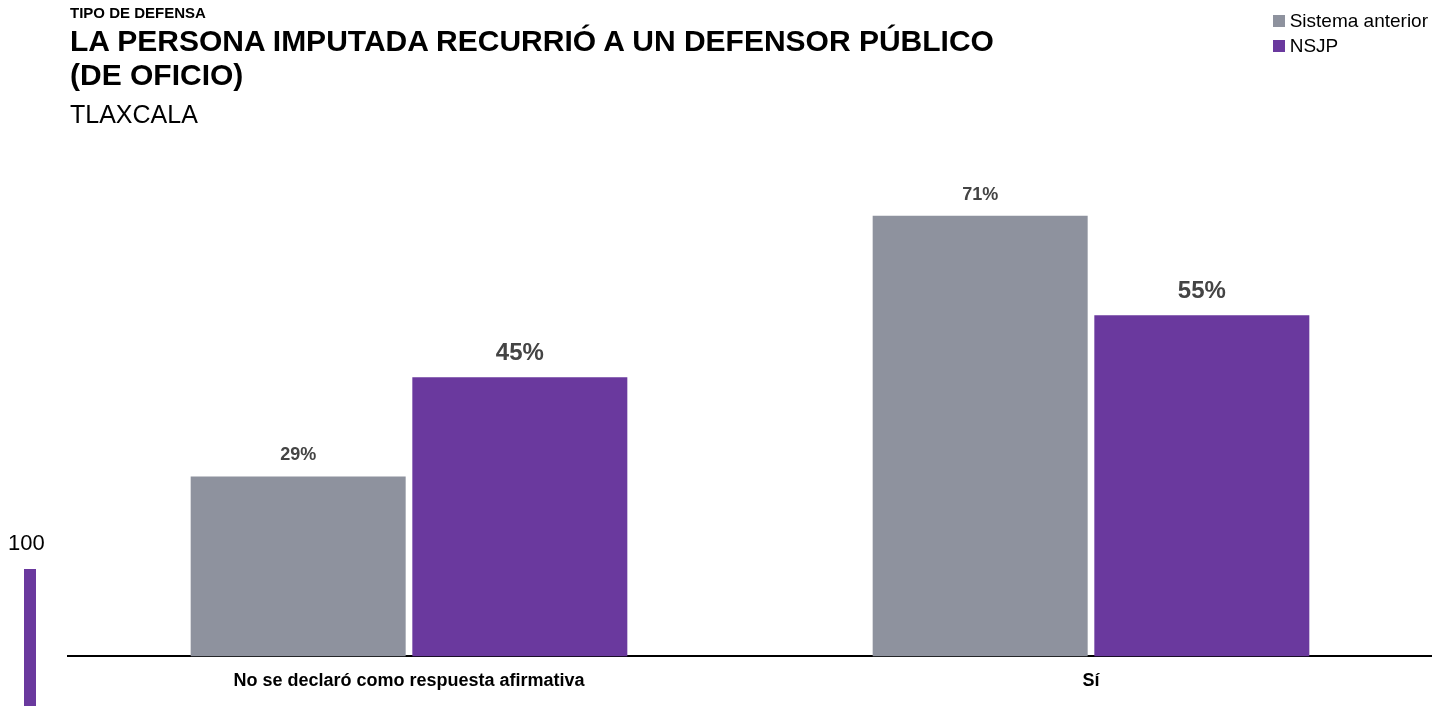 The width and height of the screenshot is (1432, 706). Describe the element at coordinates (532, 58) in the screenshot. I see `chart-title: LA PERSONA IMPUTADA RECURRIÓ A UN DEFENSOR PÚBLICO (DE OFICIO)` at that location.